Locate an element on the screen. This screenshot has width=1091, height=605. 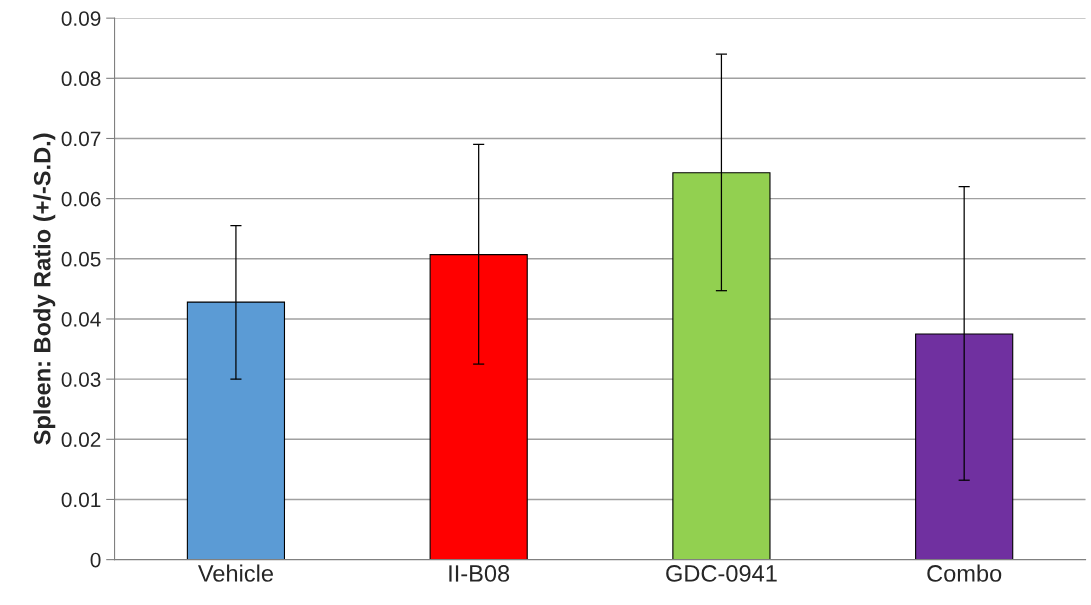
x-tick-label: Vehicle is located at coordinates (235, 573).